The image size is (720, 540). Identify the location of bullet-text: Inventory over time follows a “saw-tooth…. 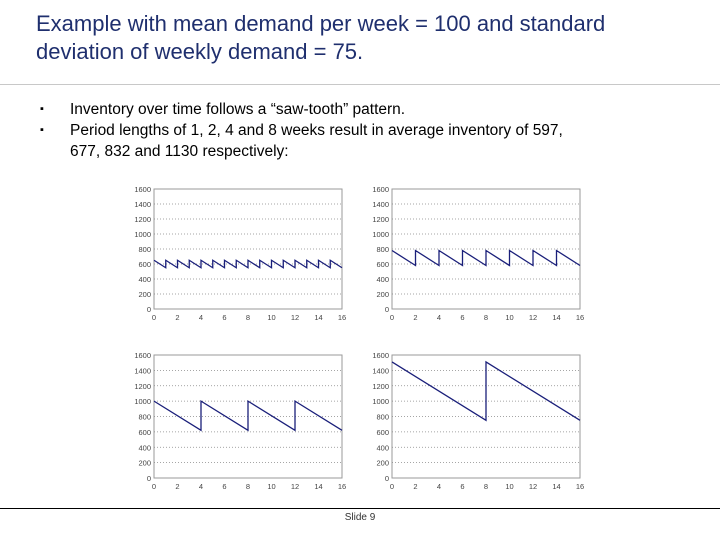
(238, 109).